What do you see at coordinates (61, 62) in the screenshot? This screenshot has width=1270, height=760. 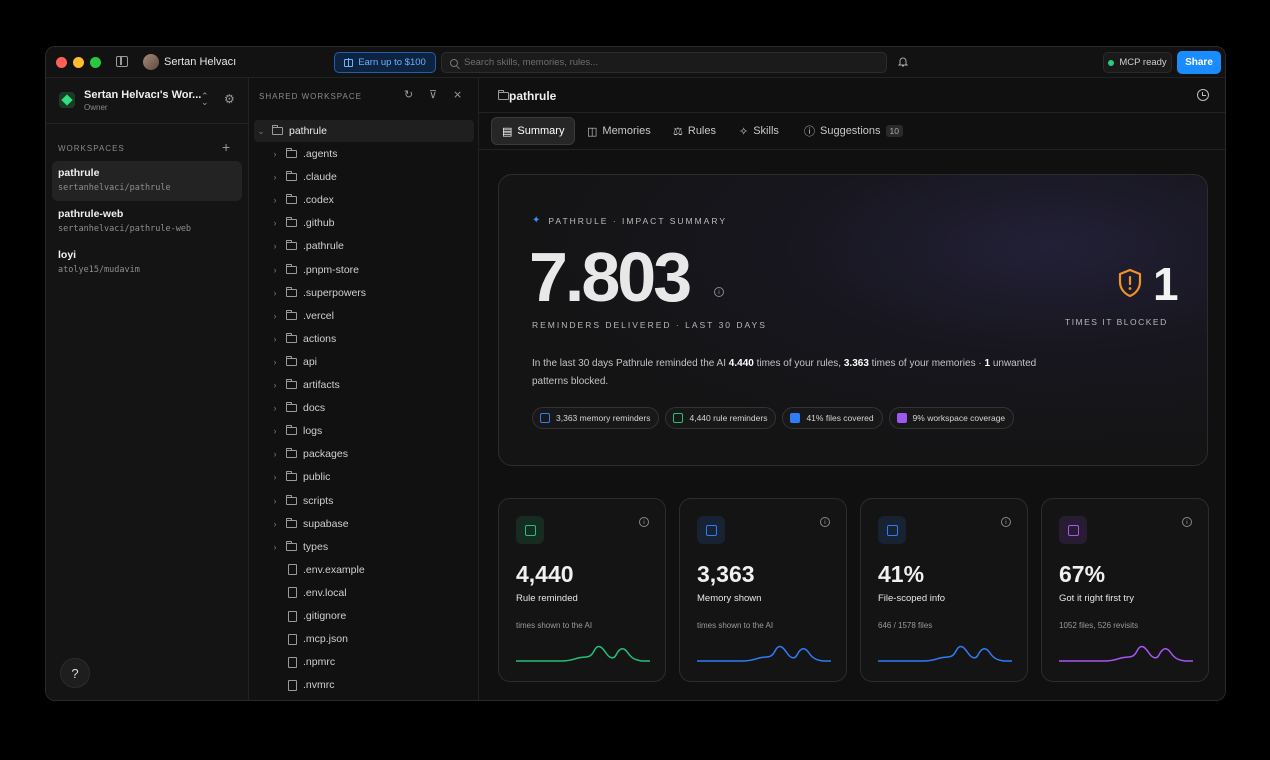 I see `close-window-button` at bounding box center [61, 62].